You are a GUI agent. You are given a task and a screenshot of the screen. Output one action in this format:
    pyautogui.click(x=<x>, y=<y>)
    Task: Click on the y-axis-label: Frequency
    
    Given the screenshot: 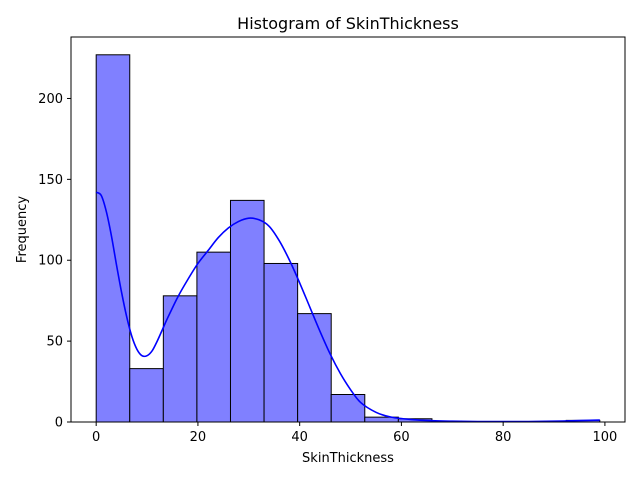 What is the action you would take?
    pyautogui.click(x=22, y=229)
    